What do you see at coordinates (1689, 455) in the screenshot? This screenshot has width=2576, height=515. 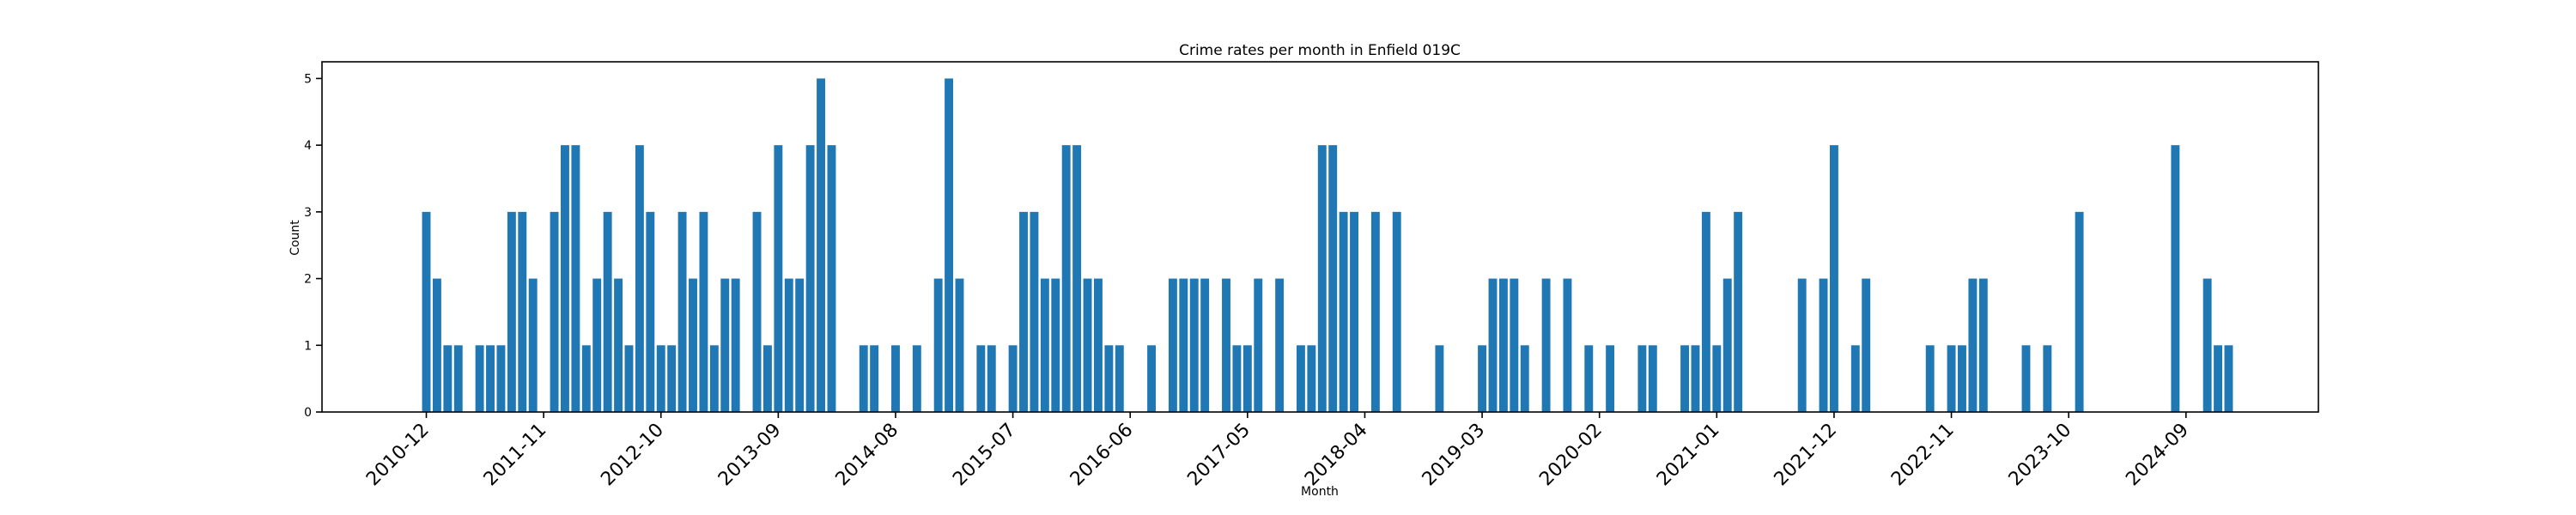 I see `x-tick-label-2021-01: 2021-01` at bounding box center [1689, 455].